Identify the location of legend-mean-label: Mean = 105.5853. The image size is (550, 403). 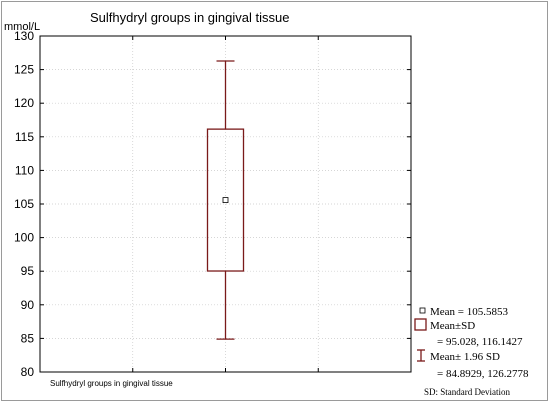
(469, 312).